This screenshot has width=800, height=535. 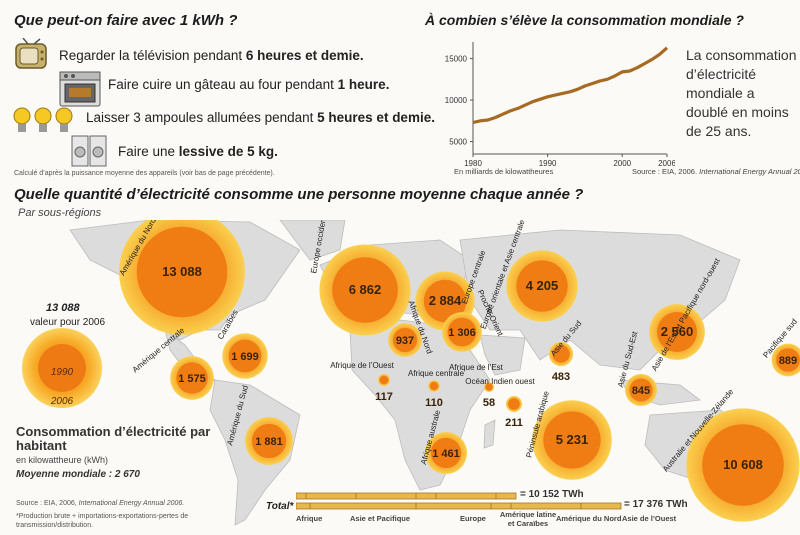 What do you see at coordinates (362, 365) in the screenshot?
I see `region-name: Afrique de l’Ouest` at bounding box center [362, 365].